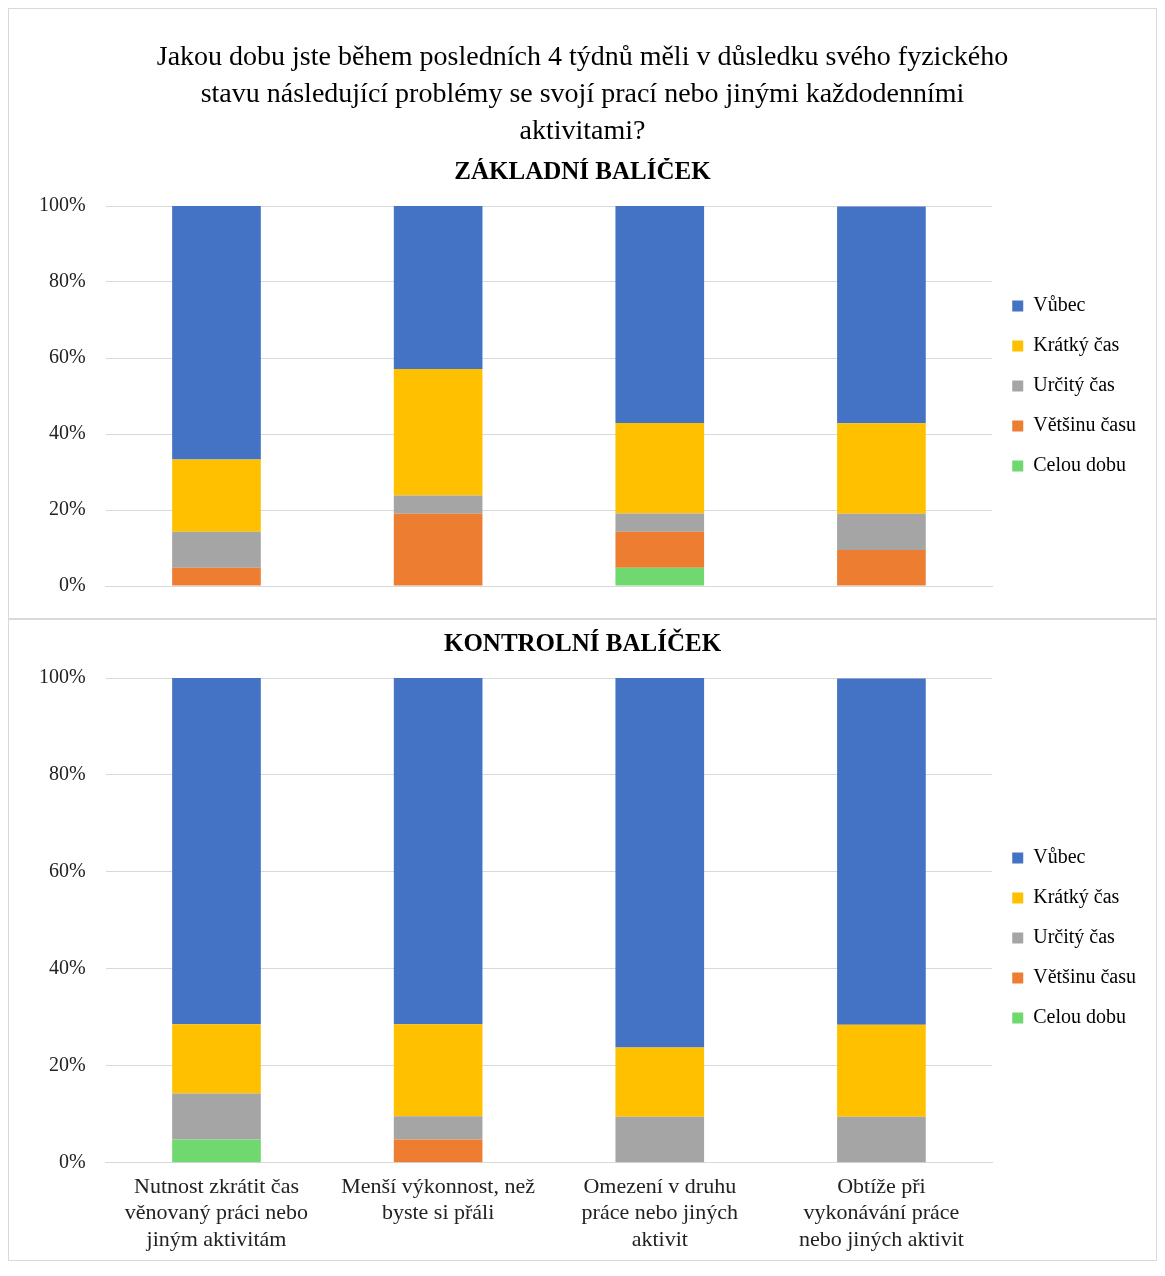  What do you see at coordinates (438, 1198) in the screenshot?
I see `x-tick-label: Menší výkonnost, než byste si přáli` at bounding box center [438, 1198].